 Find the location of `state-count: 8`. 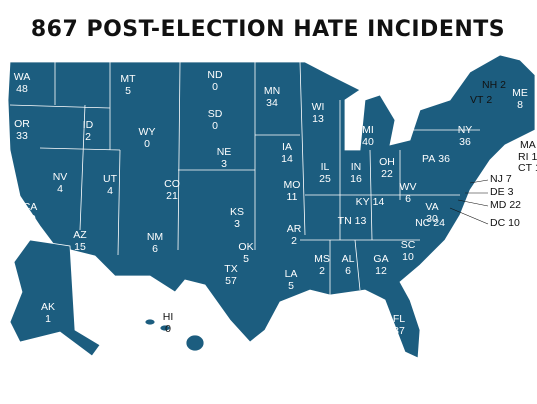

state-count: 8 is located at coordinates (520, 105).